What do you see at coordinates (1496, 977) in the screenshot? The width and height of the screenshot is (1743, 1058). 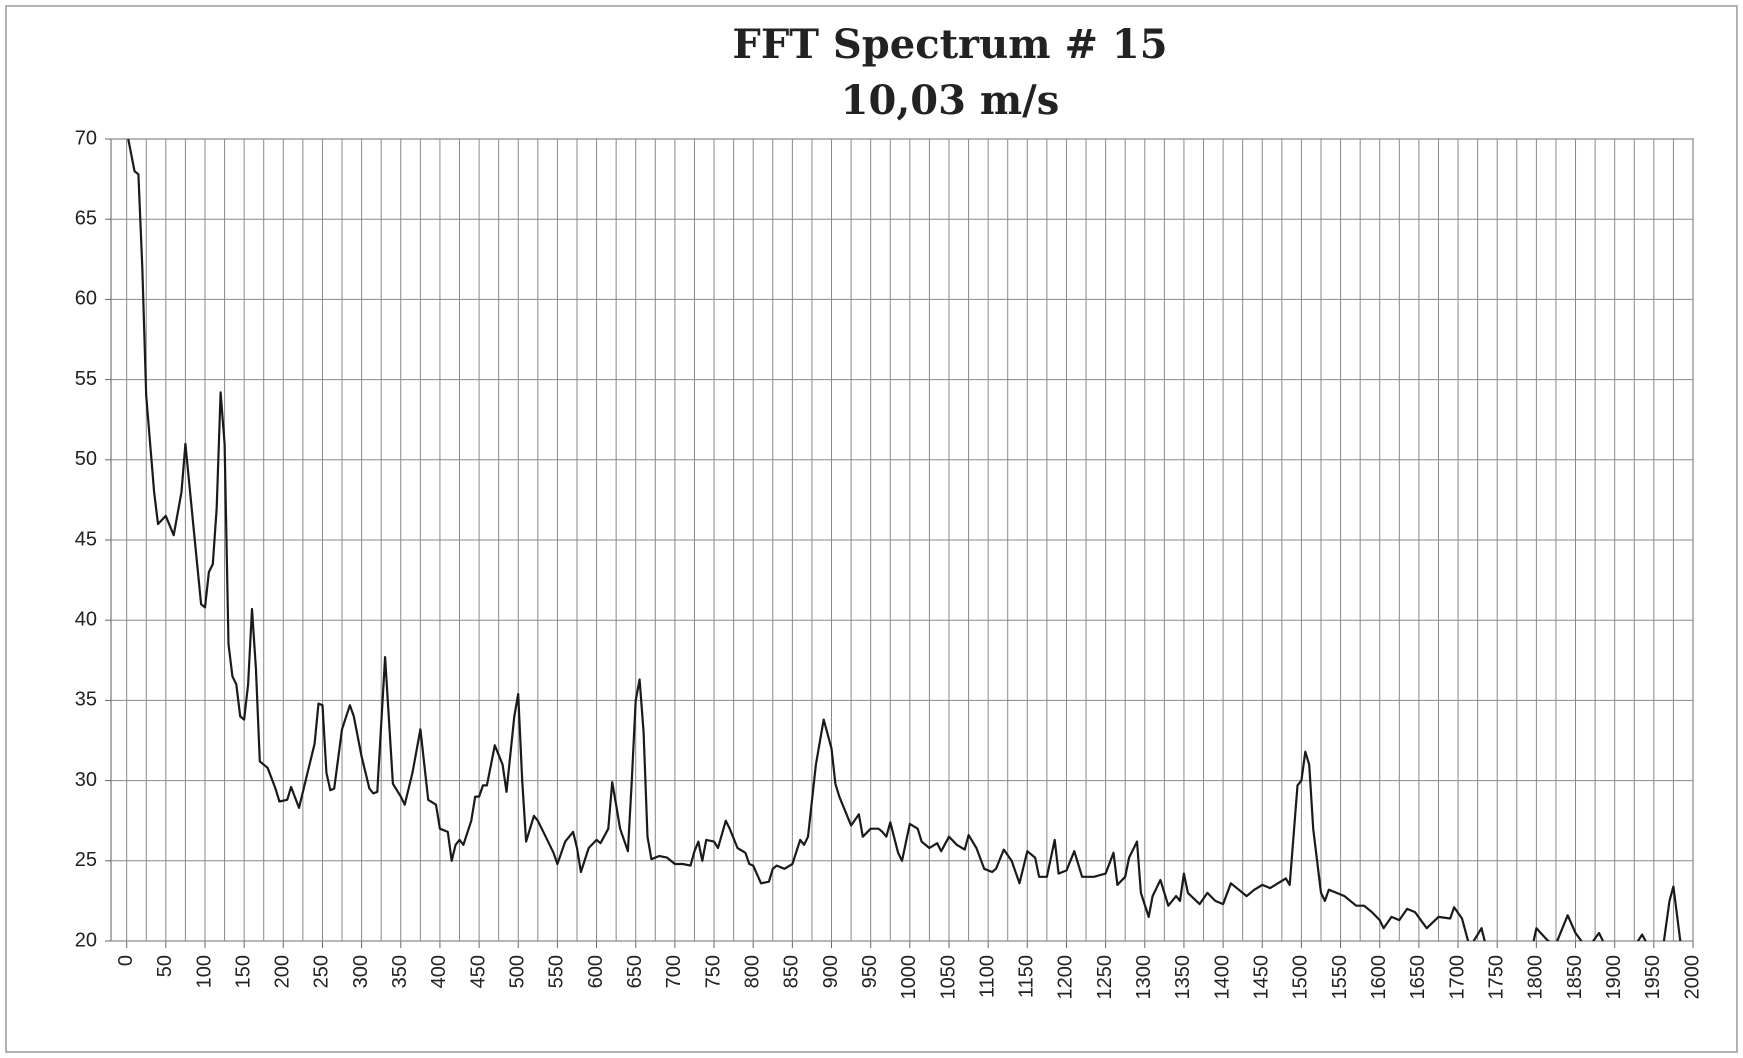 I see `x-tick-label: 1750` at bounding box center [1496, 977].